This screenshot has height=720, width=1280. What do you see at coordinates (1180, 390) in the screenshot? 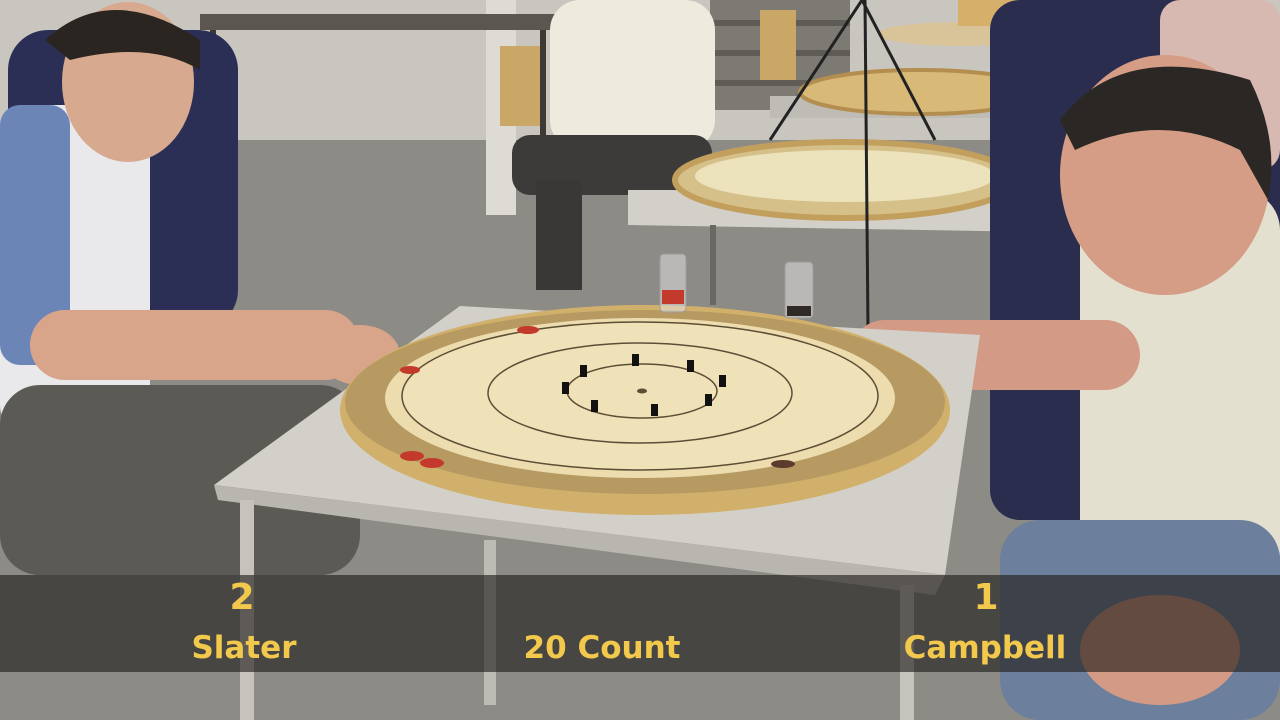
I see `player-right-shirt` at bounding box center [1180, 390].